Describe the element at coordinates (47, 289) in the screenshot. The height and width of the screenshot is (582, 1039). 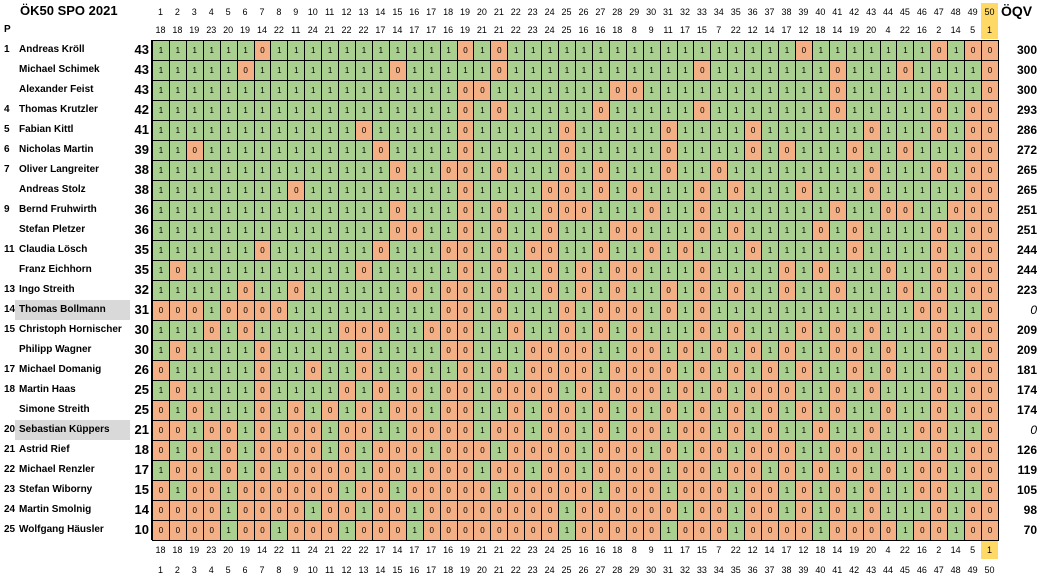
I see `name: Ingo Streith` at that location.